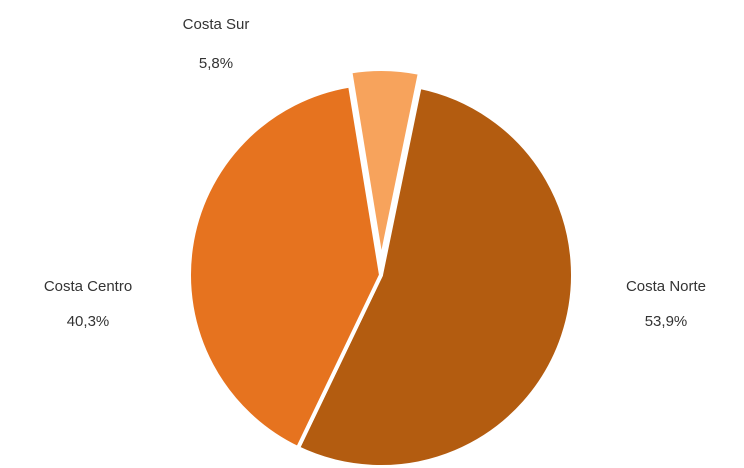  What do you see at coordinates (666, 286) in the screenshot?
I see `slice-label-costa-norte: Costa Norte` at bounding box center [666, 286].